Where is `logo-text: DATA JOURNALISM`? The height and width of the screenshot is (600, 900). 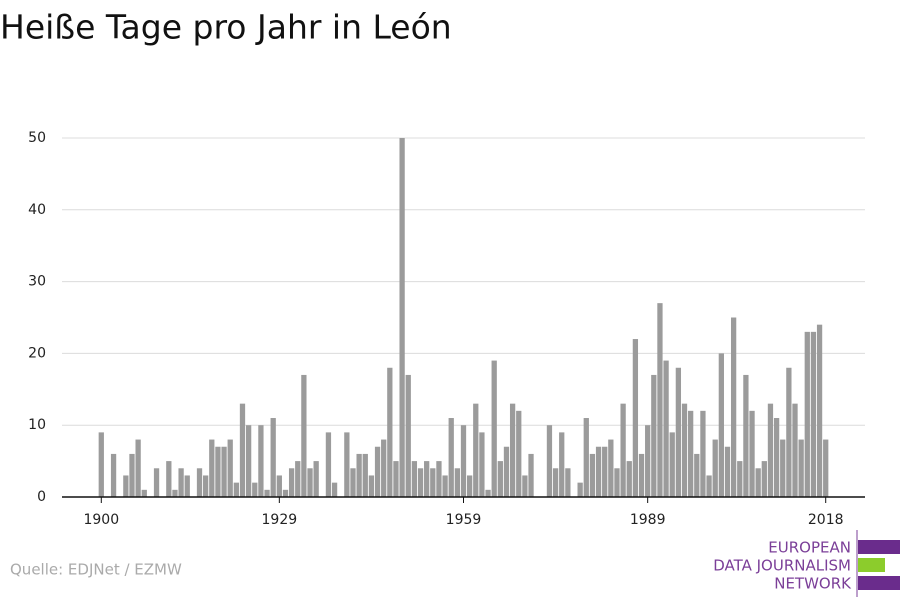 logo-text: DATA JOURNALISM is located at coordinates (782, 566).